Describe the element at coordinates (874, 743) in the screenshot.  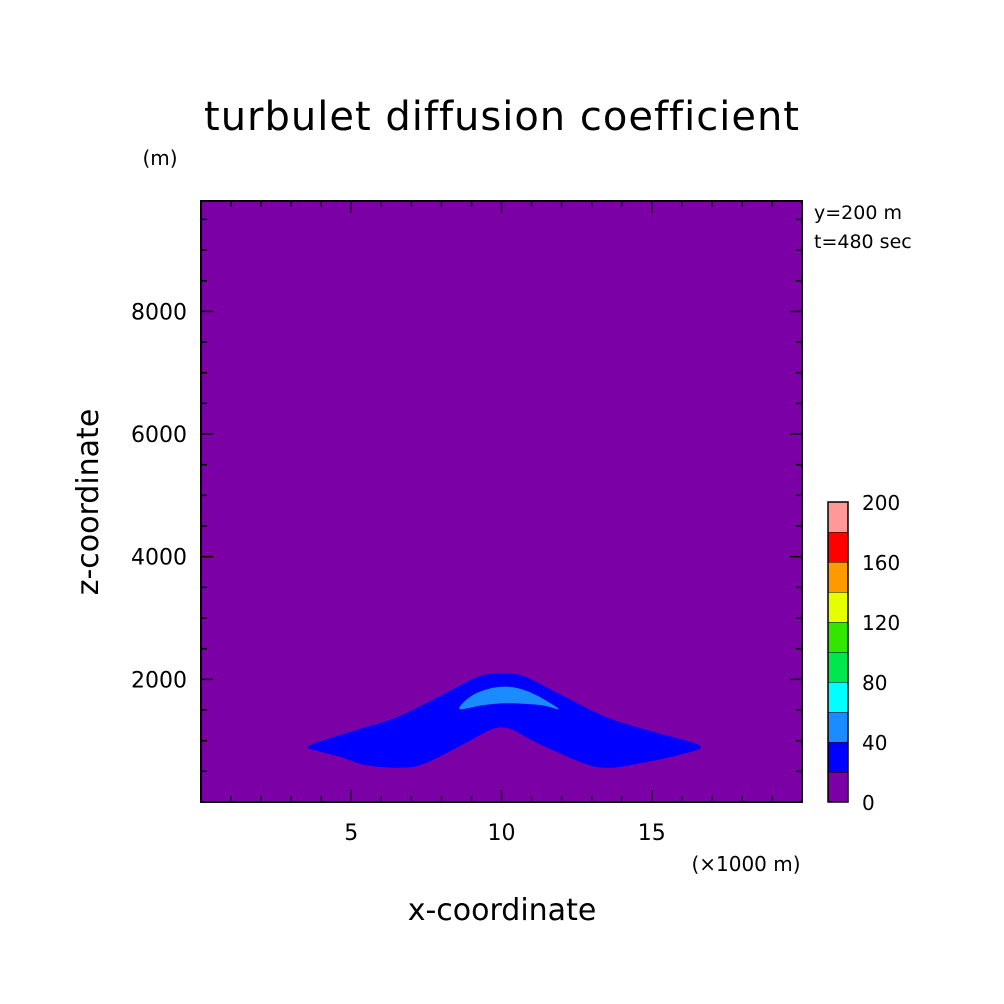
I see `colorbar-label: 40` at that location.